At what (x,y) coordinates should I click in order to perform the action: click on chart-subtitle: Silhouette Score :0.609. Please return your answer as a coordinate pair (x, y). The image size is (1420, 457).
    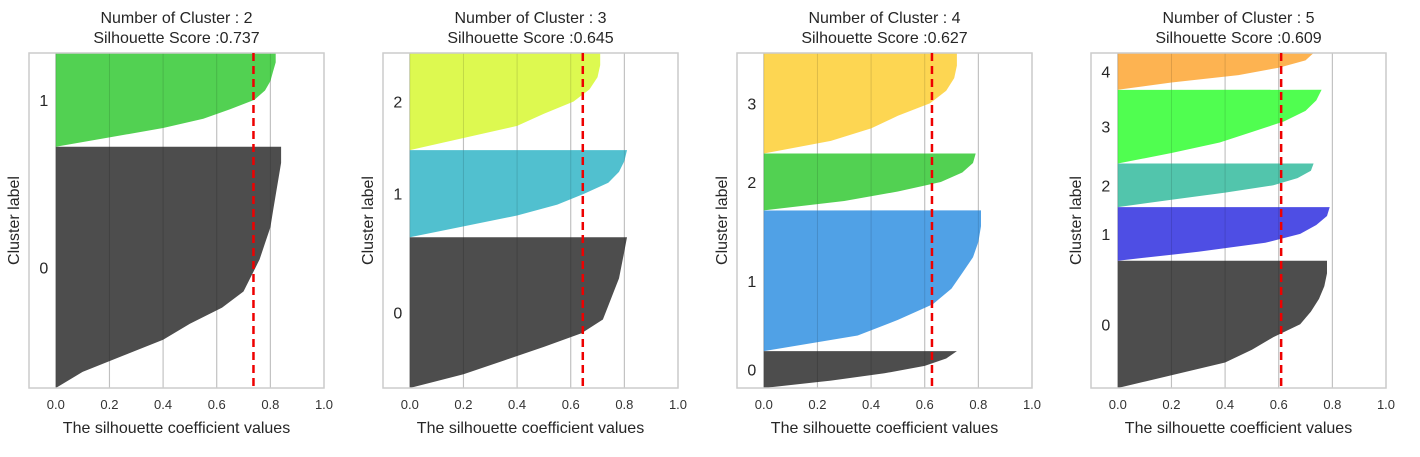
    Looking at the image, I should click on (1238, 38).